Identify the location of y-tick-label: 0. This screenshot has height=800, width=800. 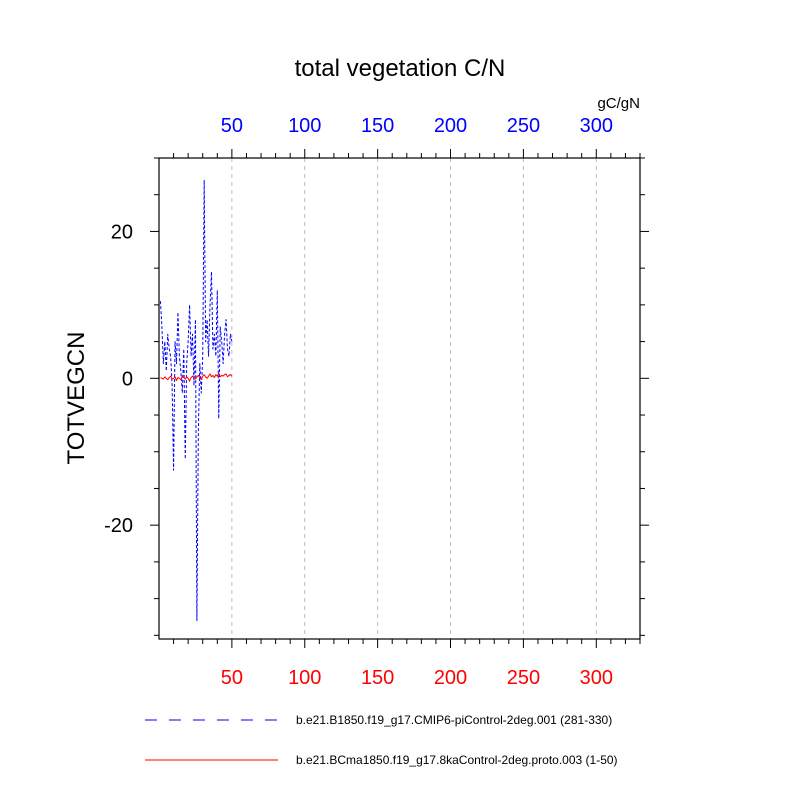
(127, 379).